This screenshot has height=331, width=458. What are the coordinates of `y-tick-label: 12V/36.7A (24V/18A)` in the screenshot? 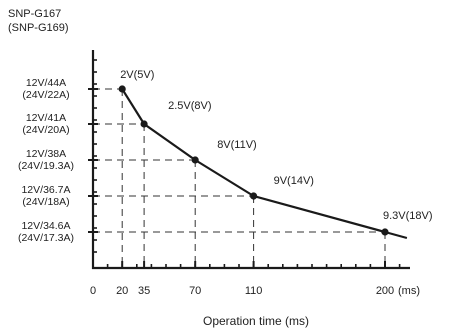 It's located at (45, 196).